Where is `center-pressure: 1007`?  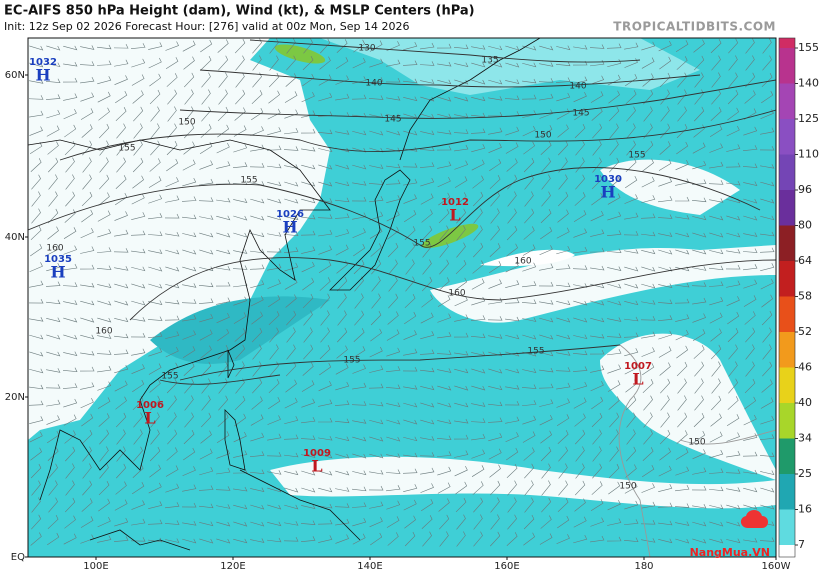
center-pressure: 1007 is located at coordinates (638, 366).